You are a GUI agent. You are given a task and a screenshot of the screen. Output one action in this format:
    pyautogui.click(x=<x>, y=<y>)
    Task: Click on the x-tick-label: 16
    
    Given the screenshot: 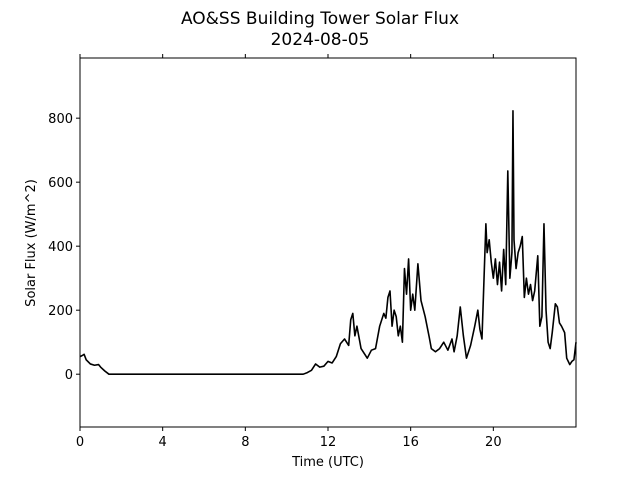 What is the action you would take?
    pyautogui.click(x=410, y=442)
    